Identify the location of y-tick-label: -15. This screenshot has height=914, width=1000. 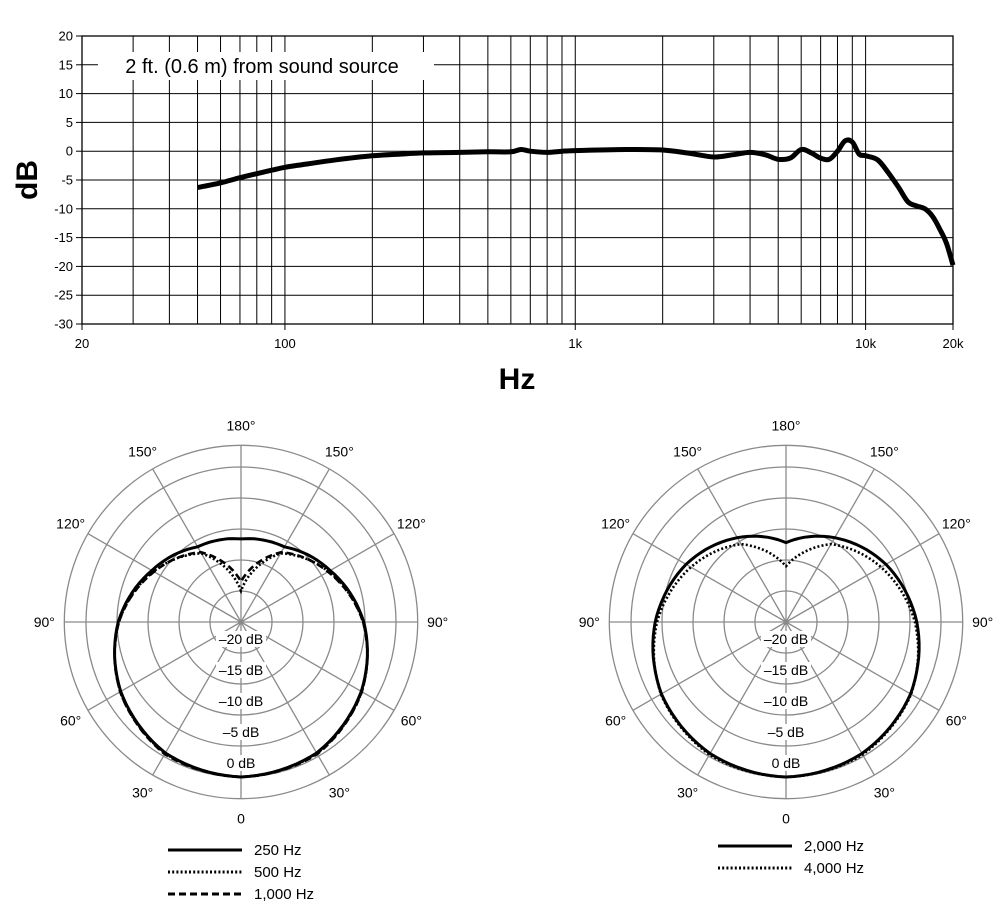
(63, 237).